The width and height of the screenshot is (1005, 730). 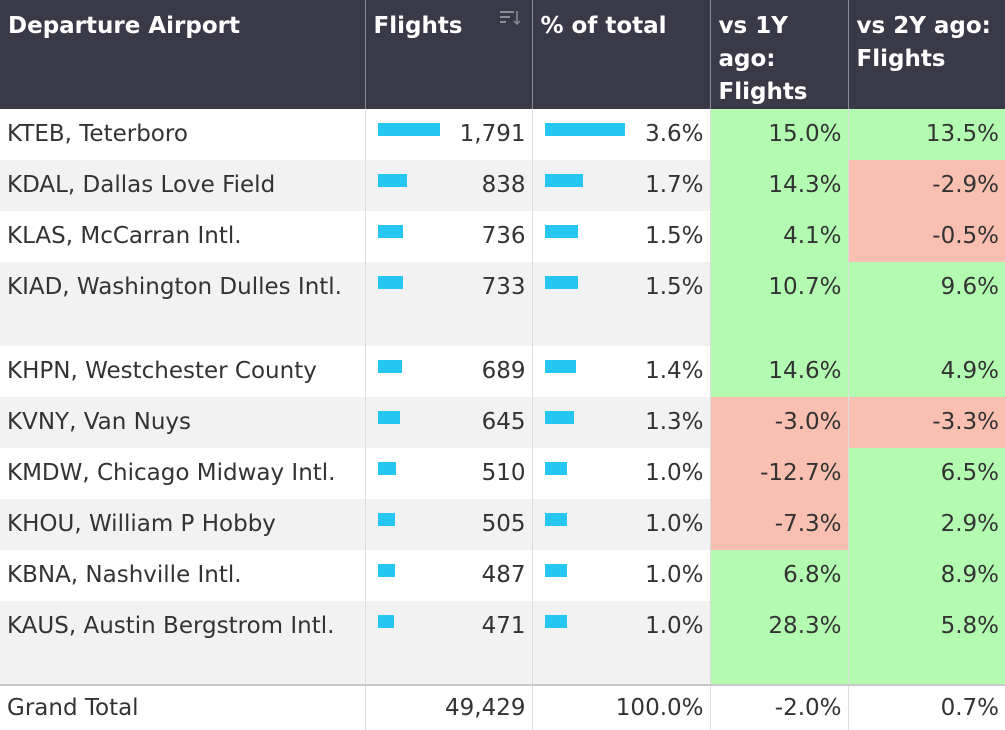 What do you see at coordinates (621, 185) in the screenshot?
I see `pct-cell: 1.7%` at bounding box center [621, 185].